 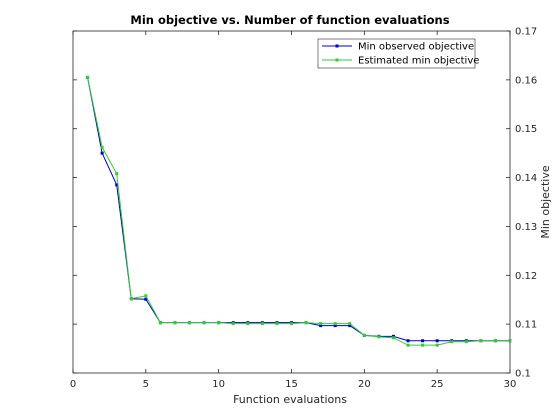 I want to click on legend-marker-estimated, so click(x=337, y=60).